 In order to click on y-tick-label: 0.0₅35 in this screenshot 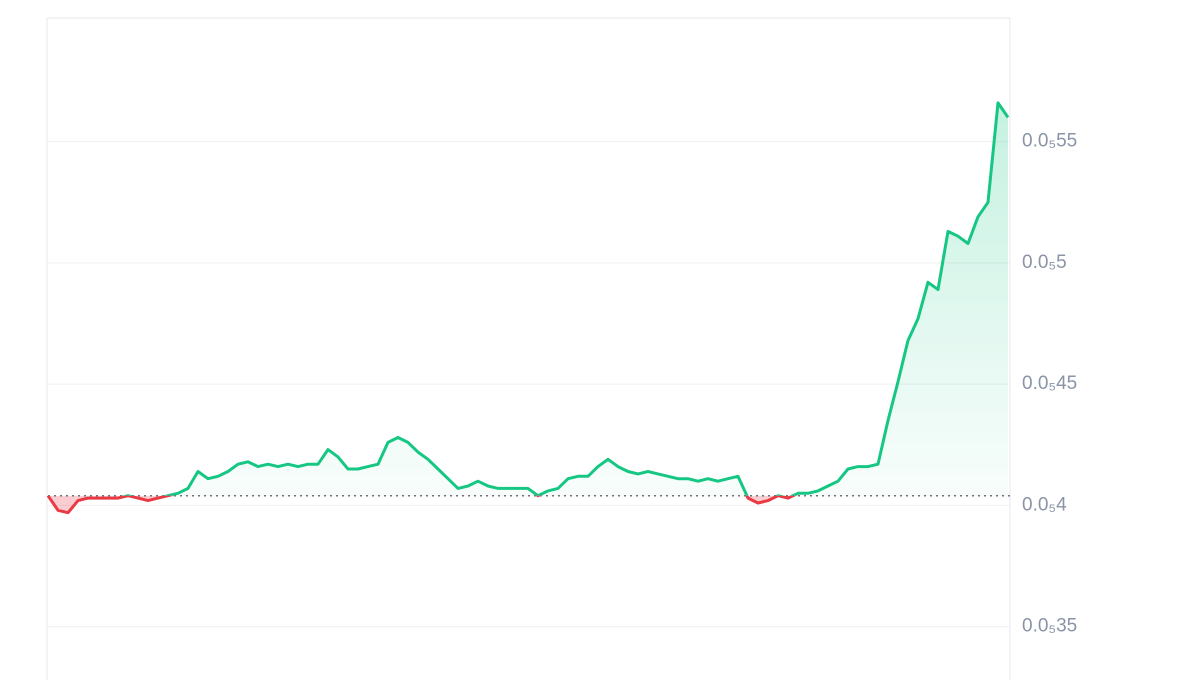, I will do `click(1049, 626)`.